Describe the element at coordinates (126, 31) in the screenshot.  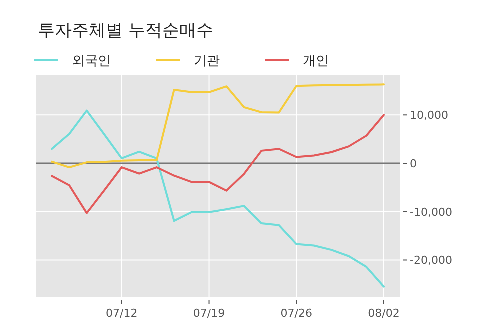
I see `chart-title: 투자주체별 누적순매수` at that location.